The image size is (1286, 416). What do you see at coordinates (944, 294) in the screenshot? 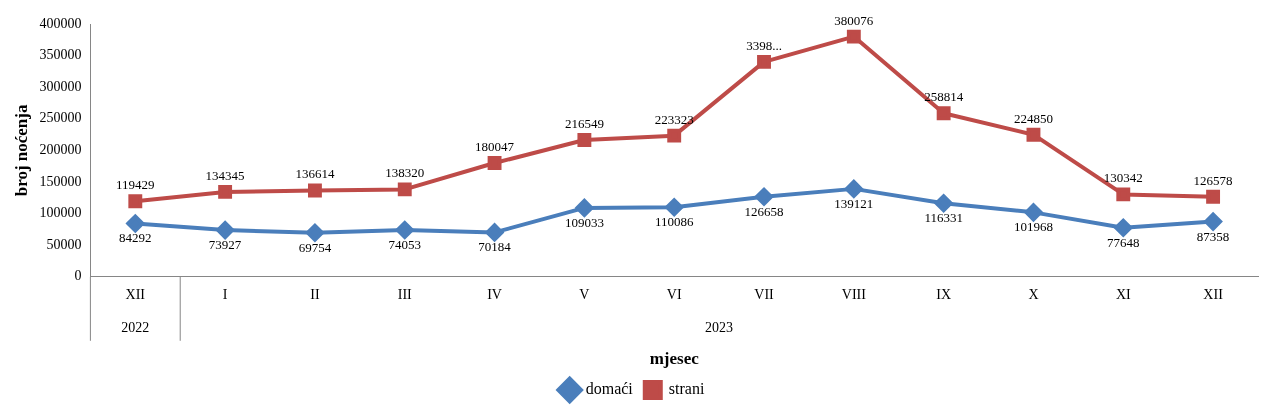
I see `x-tick-label: IX` at bounding box center [944, 294].